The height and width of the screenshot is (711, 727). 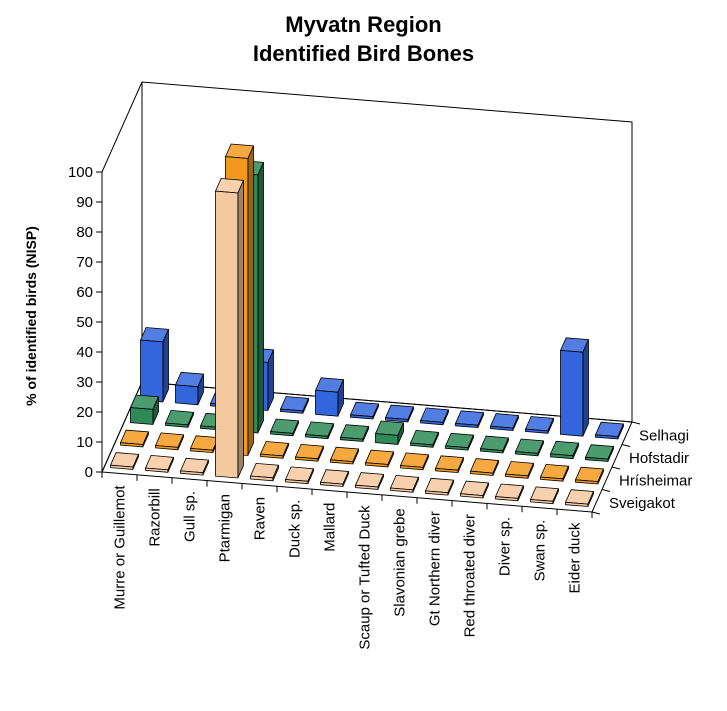 I want to click on bar-hrísheimar-5, so click(x=309, y=452).